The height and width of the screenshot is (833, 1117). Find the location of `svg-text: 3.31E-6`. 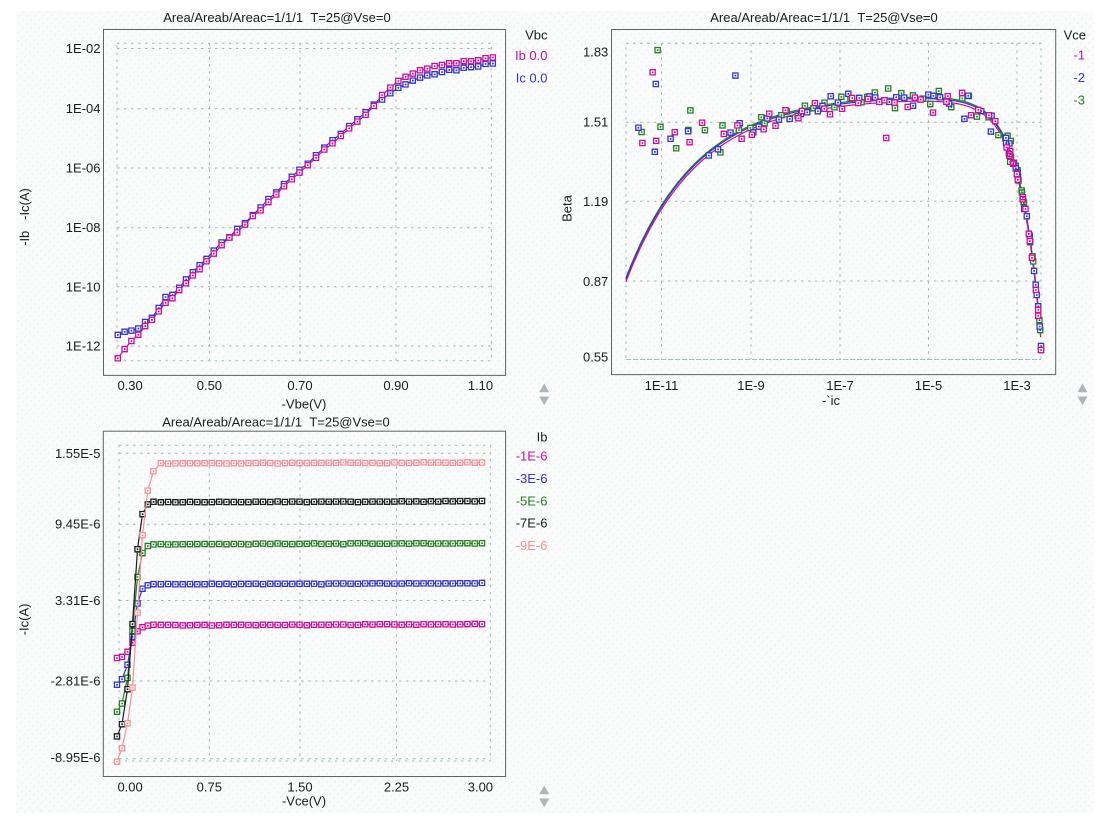

svg-text: 3.31E-6 is located at coordinates (78, 600).